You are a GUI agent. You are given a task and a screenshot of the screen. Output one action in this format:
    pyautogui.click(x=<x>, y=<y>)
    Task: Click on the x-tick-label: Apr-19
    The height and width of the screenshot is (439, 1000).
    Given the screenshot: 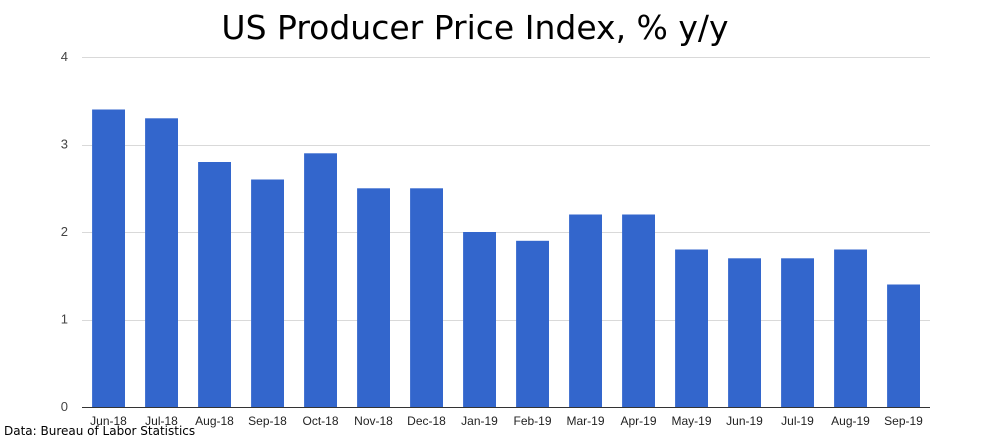 What is the action you would take?
    pyautogui.click(x=638, y=421)
    